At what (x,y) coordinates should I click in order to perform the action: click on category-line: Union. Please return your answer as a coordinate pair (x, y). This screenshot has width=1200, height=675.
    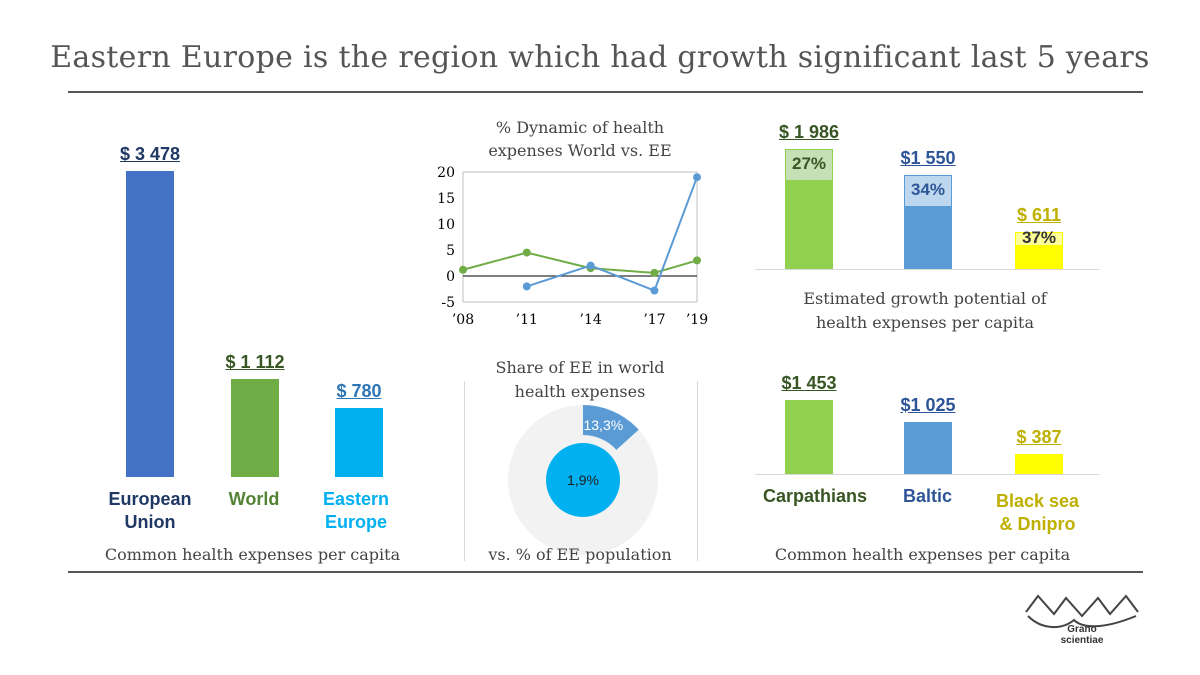
    Looking at the image, I should click on (150, 522).